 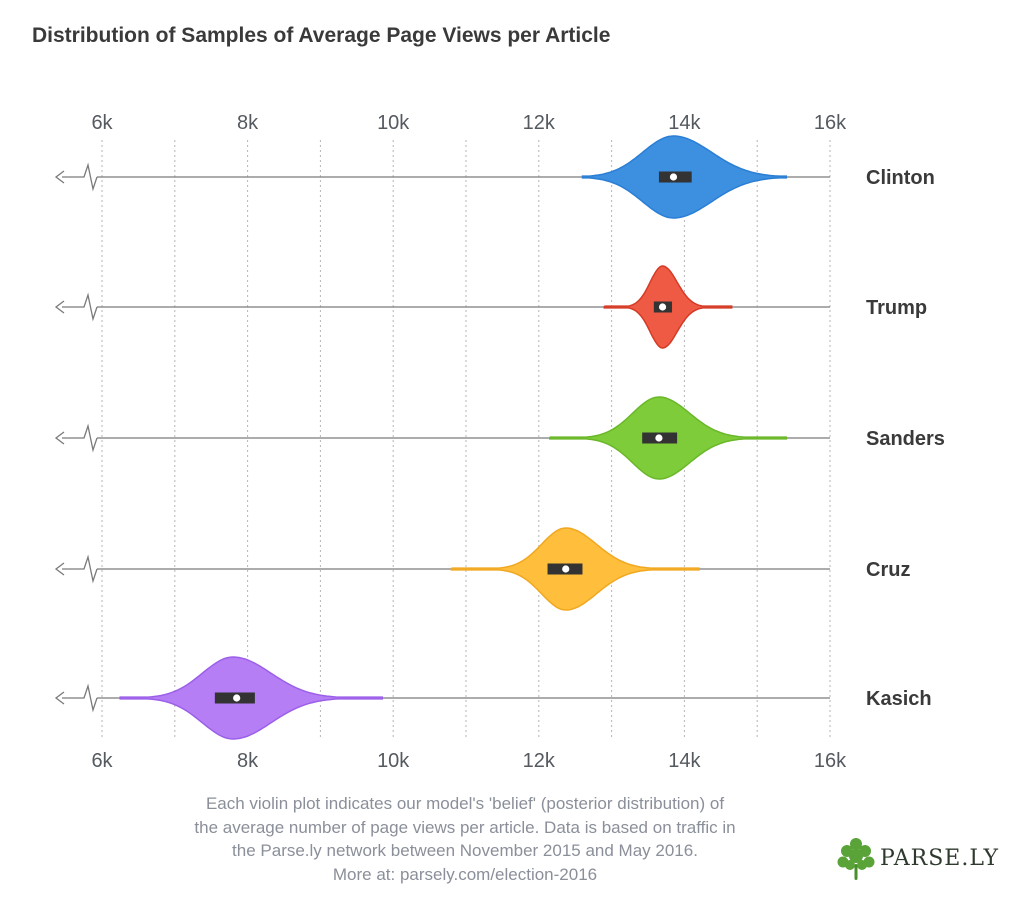 What do you see at coordinates (940, 858) in the screenshot?
I see `logo-wordmark: PARSE.LY` at bounding box center [940, 858].